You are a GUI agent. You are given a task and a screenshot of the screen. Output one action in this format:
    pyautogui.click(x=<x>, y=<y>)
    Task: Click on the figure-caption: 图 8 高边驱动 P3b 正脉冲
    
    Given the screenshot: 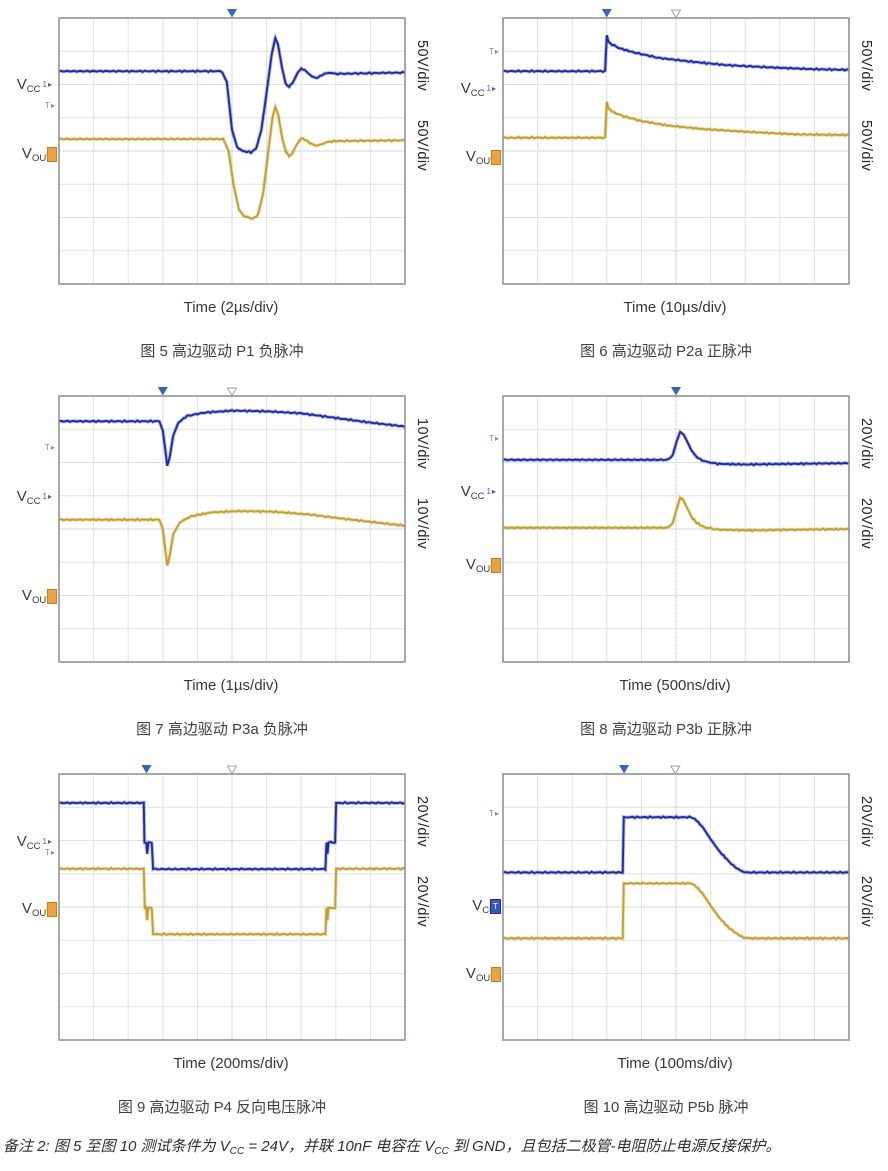 What is the action you would take?
    pyautogui.click(x=666, y=729)
    